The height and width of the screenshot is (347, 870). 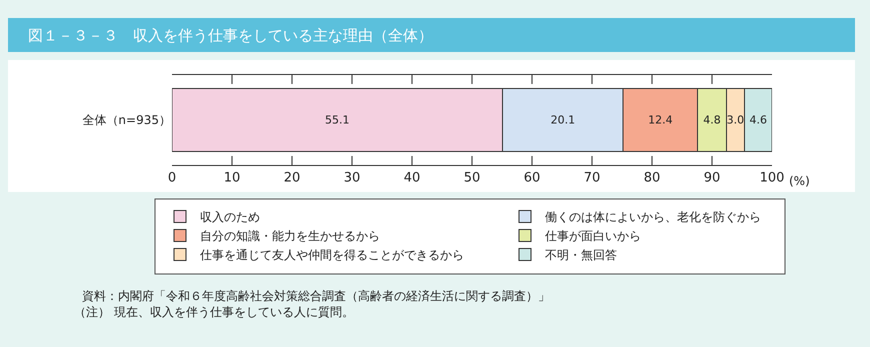 What do you see at coordinates (652, 178) in the screenshot?
I see `x-tick-label: 80` at bounding box center [652, 178].